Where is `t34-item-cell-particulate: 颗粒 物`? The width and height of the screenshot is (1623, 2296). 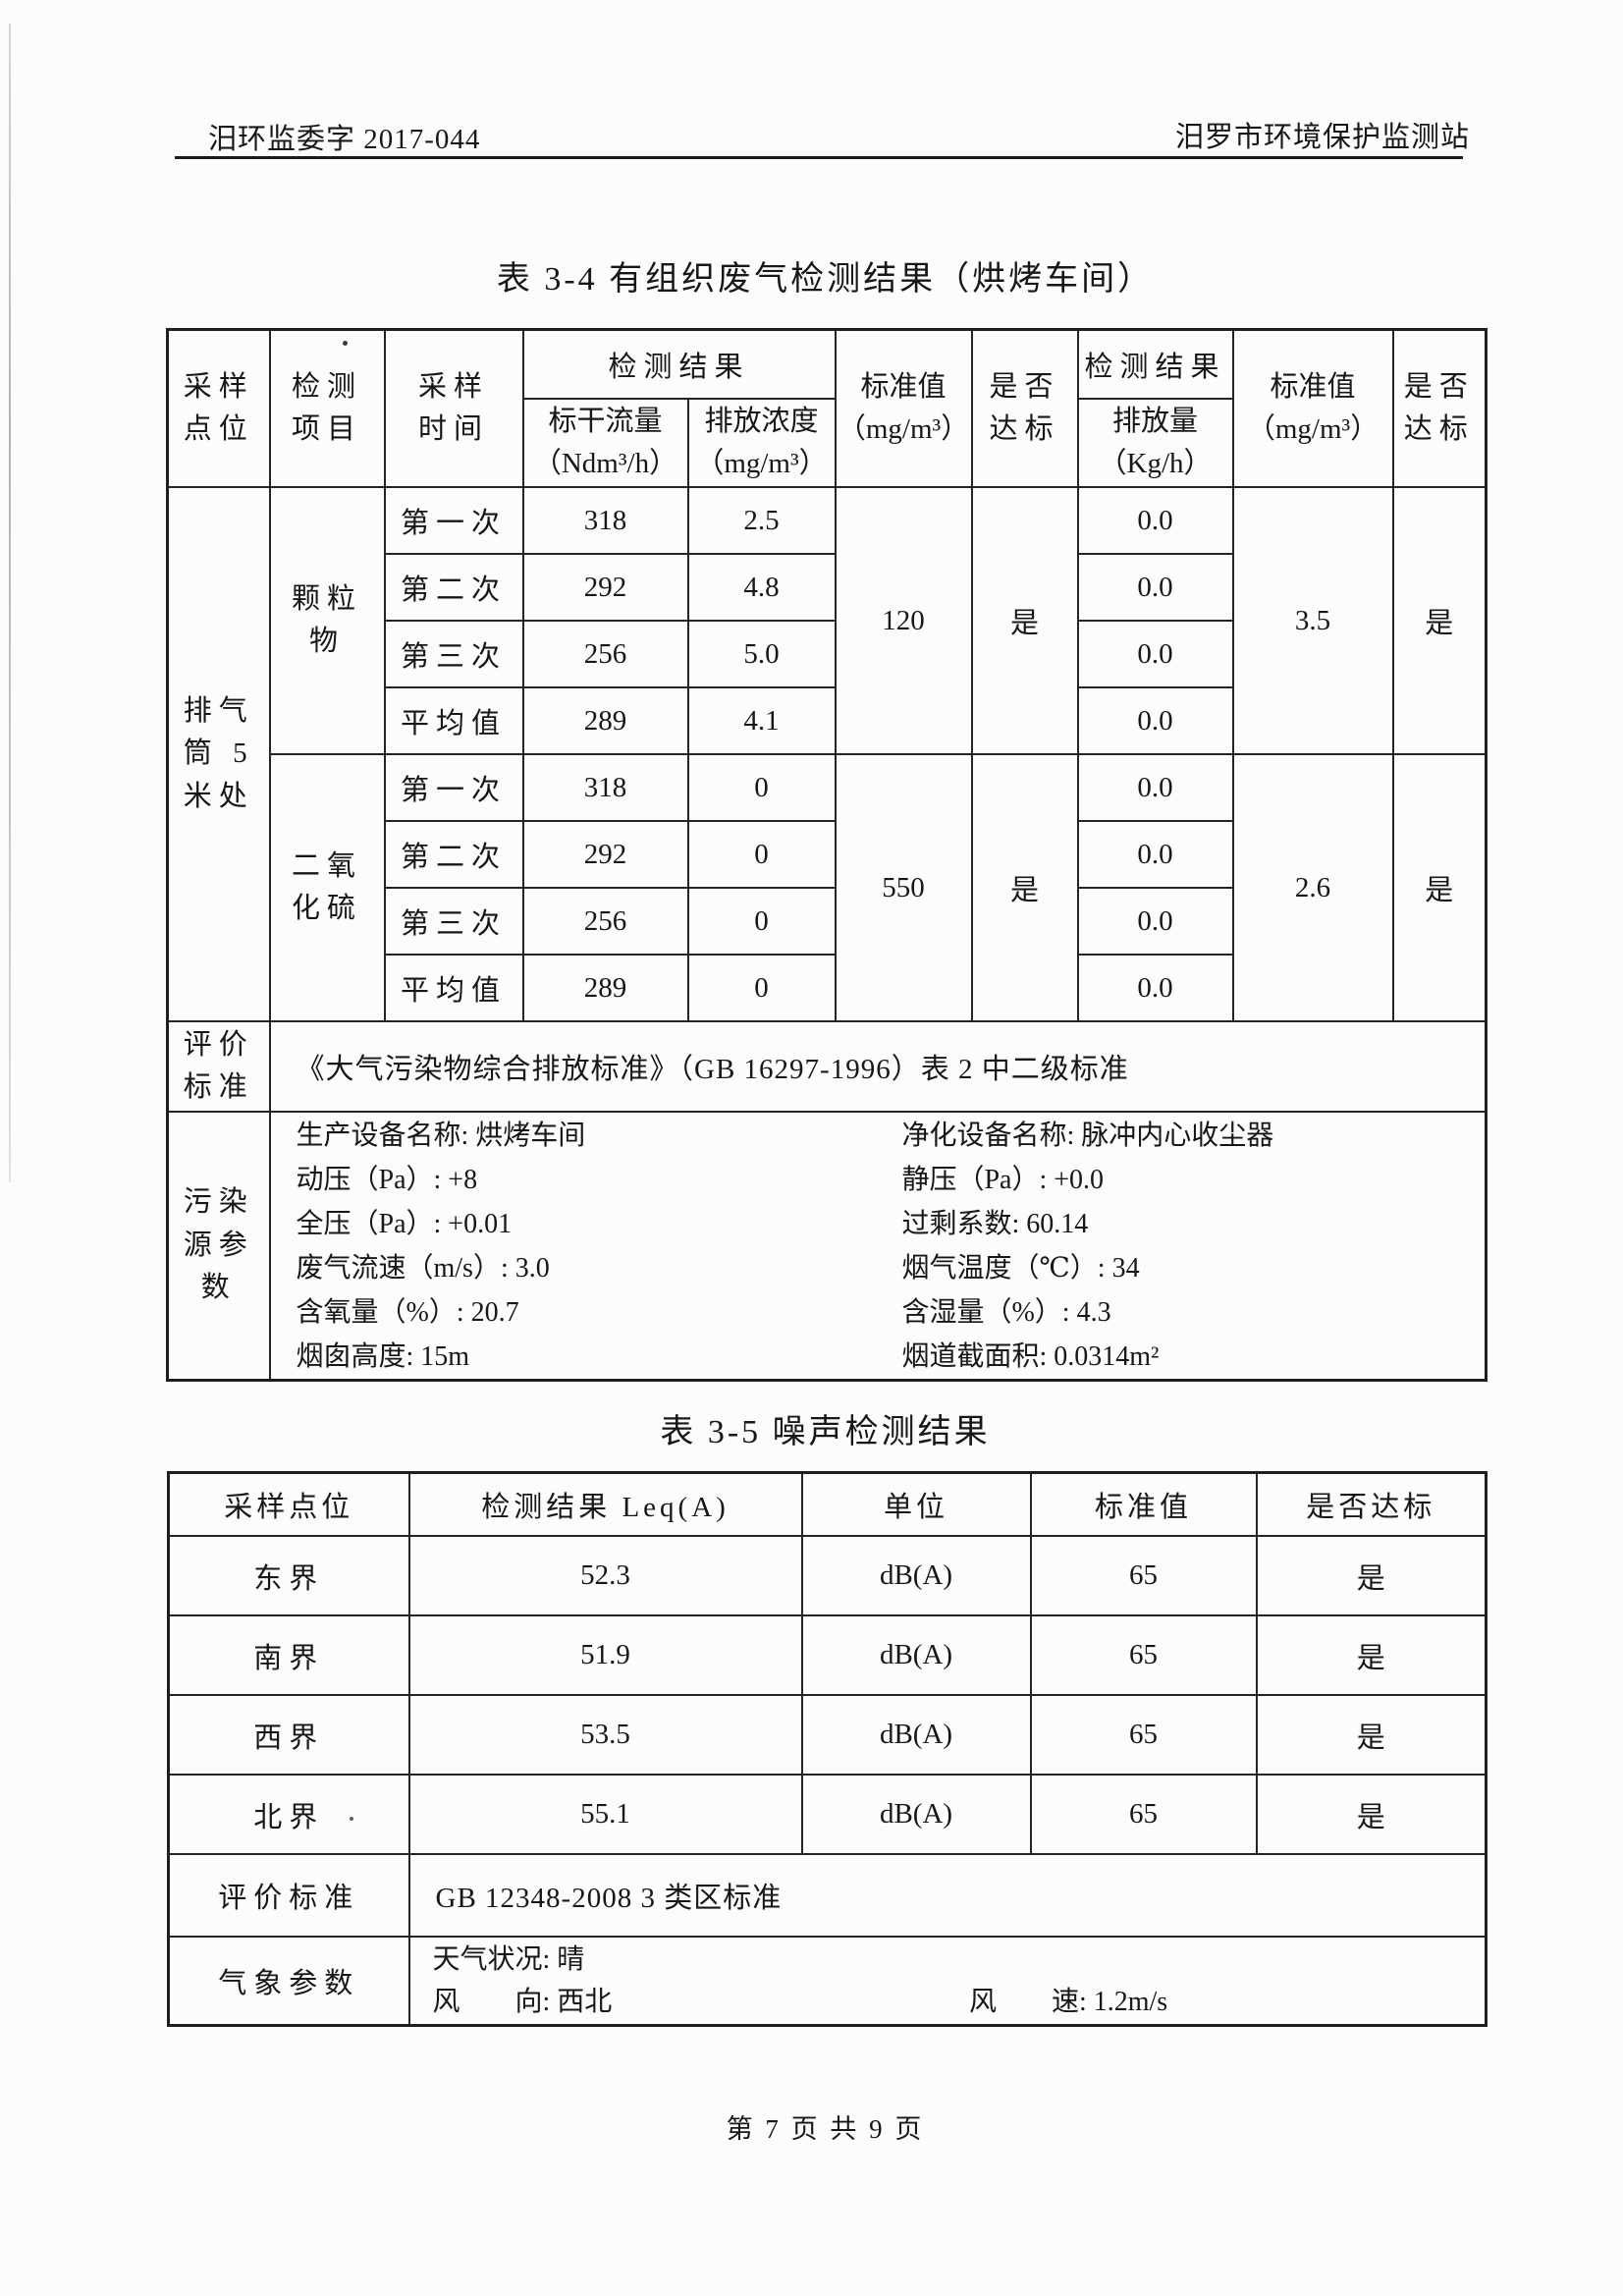 t34-item-cell-particulate: 颗粒 物 is located at coordinates (327, 620).